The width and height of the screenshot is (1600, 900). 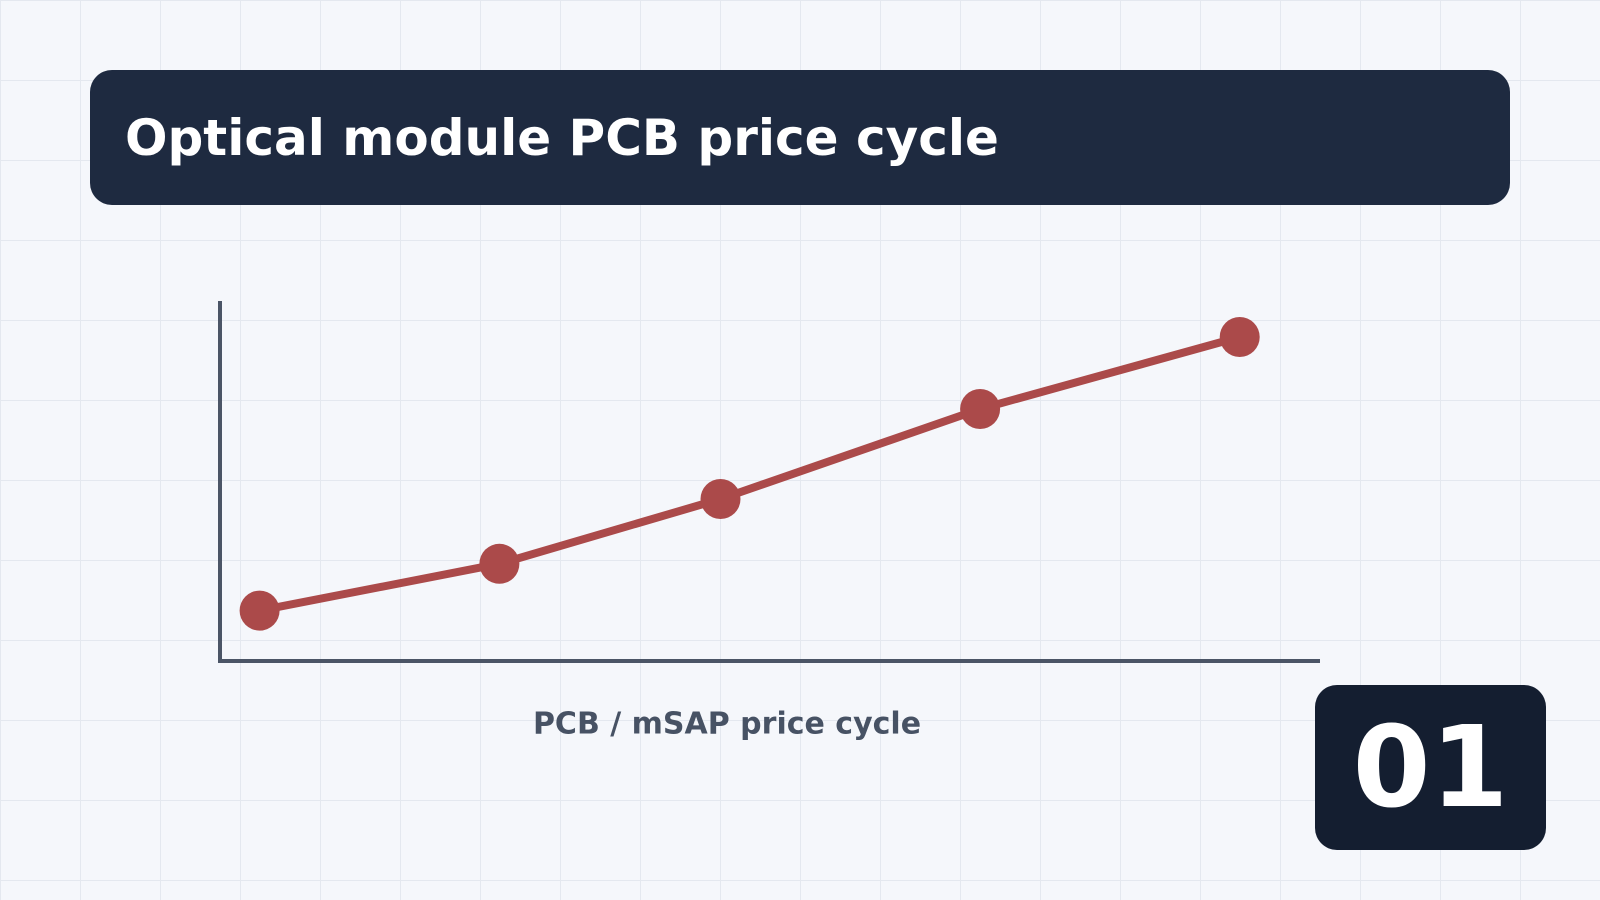 What do you see at coordinates (1430, 767) in the screenshot?
I see `slide-number: 01` at bounding box center [1430, 767].